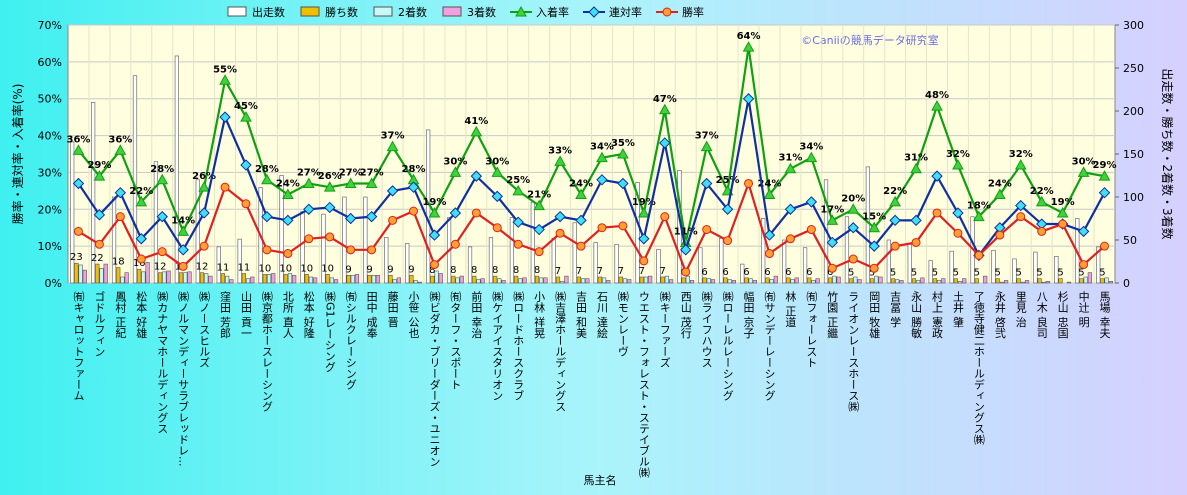 The width and height of the screenshot is (1187, 495). I want to click on x-tick-label: 小林 祥晃, so click(539, 315).